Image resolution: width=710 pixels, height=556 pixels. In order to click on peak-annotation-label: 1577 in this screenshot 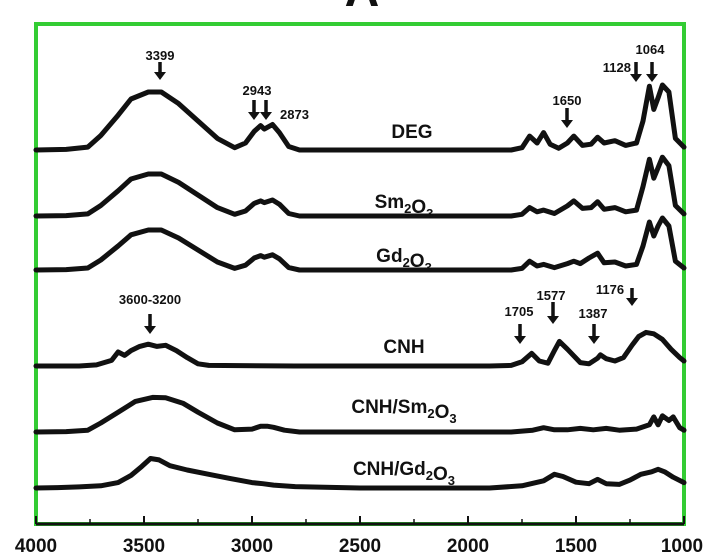, I will do `click(551, 295)`.